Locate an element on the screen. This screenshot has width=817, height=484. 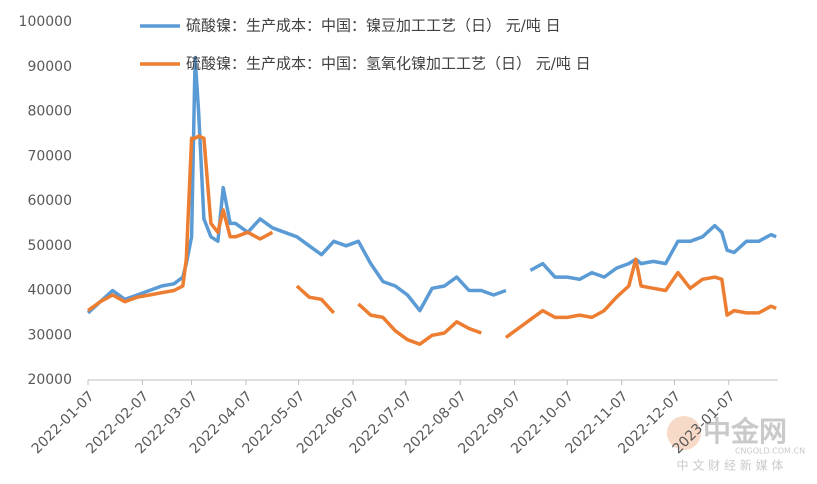
watermark-logo is located at coordinates (684, 433).